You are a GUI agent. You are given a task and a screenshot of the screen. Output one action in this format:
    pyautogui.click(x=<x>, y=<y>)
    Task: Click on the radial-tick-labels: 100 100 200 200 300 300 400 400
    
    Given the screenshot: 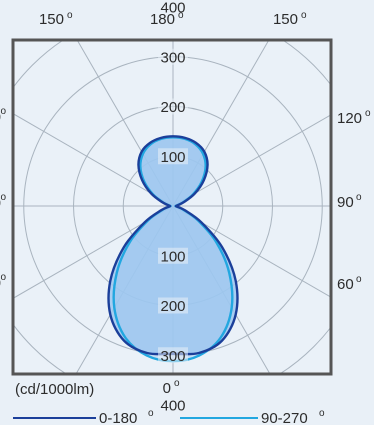 What is the action you would take?
    pyautogui.click(x=173, y=207)
    